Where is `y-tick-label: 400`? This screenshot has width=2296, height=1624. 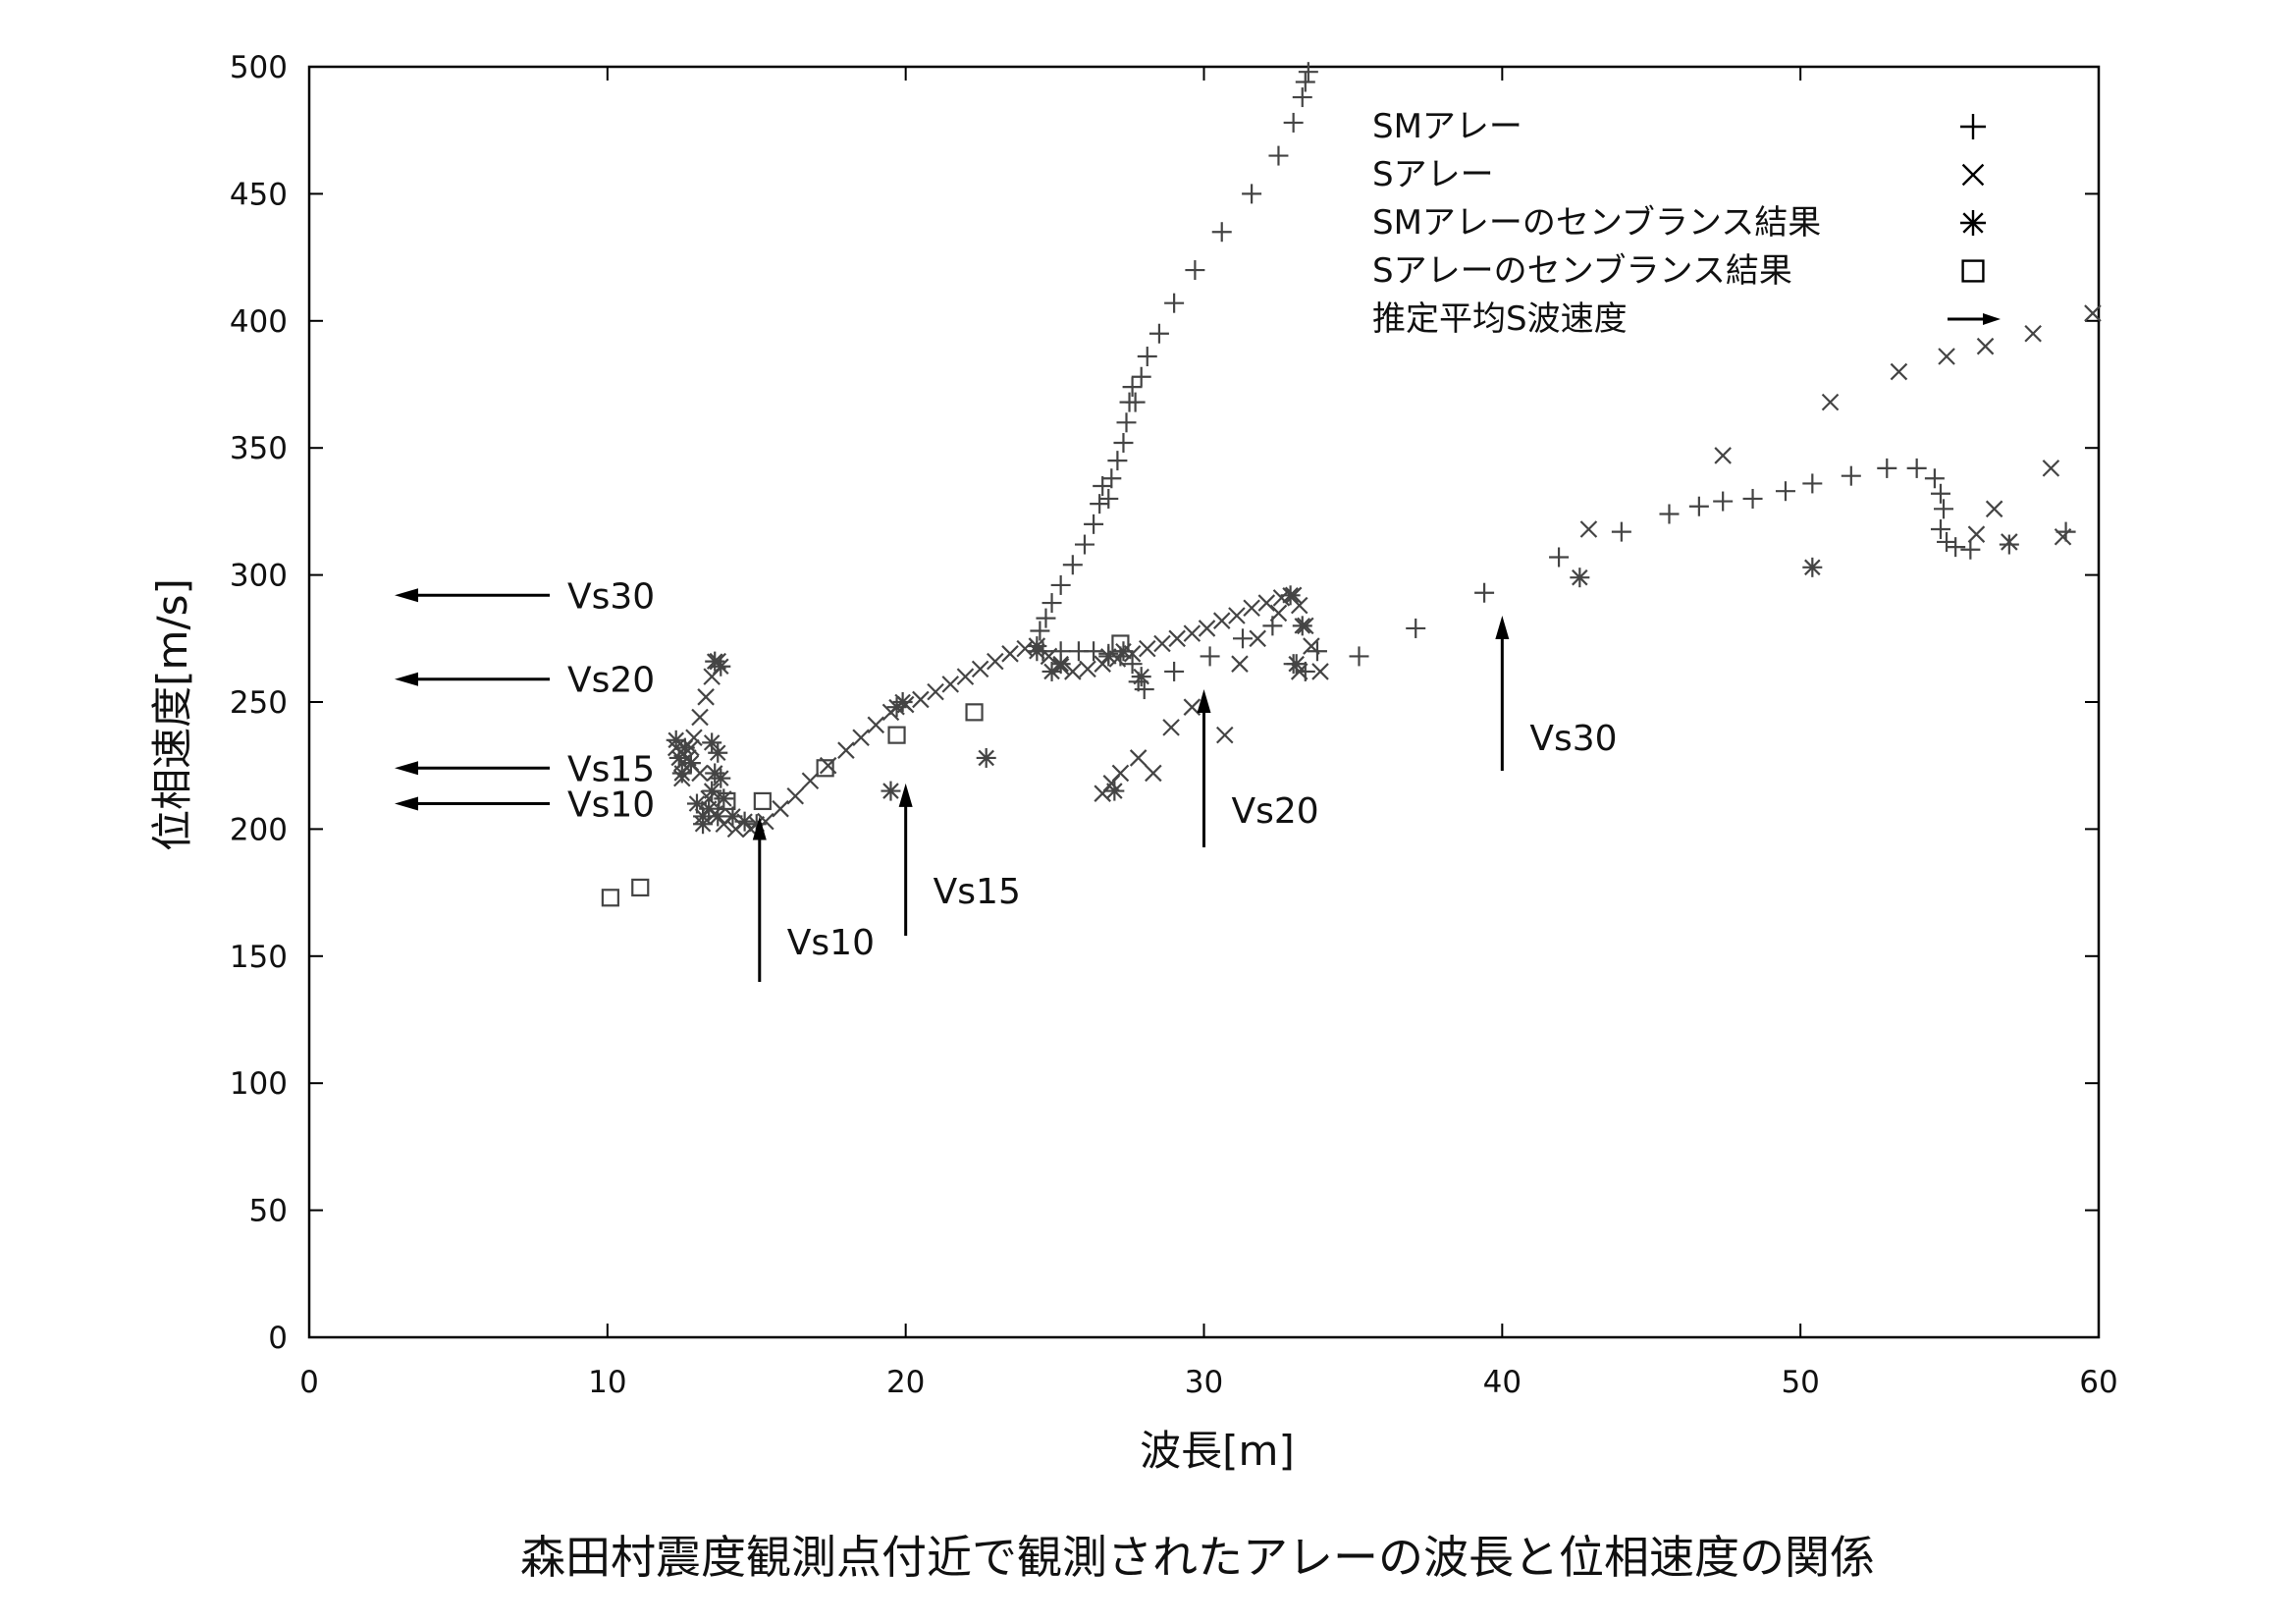 y-tick-label: 400 is located at coordinates (259, 322).